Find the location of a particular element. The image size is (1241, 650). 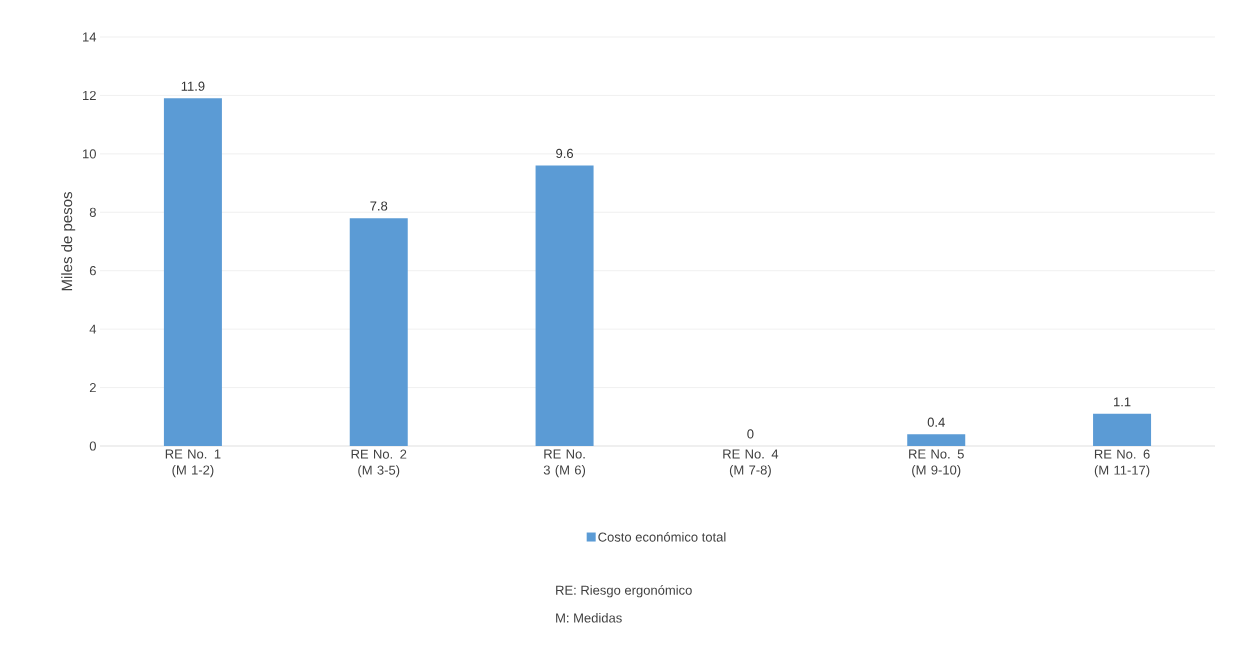

data-label: 1.1 is located at coordinates (1122, 402).